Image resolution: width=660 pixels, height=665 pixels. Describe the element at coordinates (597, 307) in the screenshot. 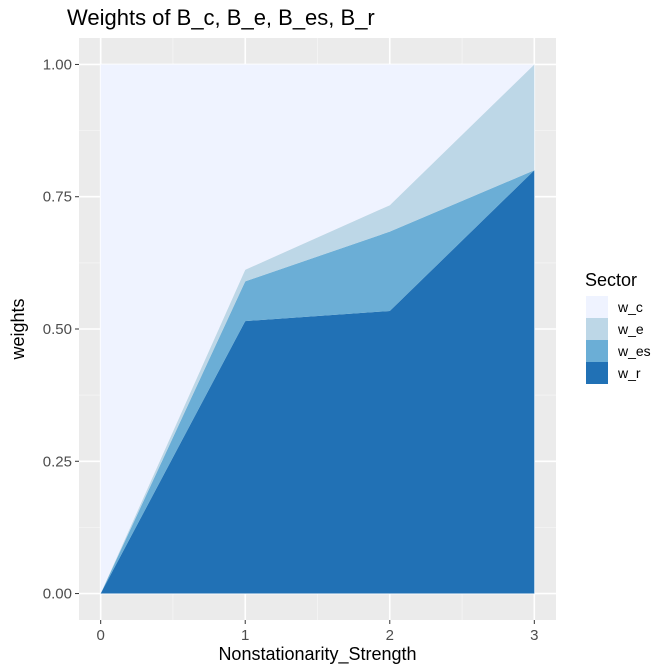

I see `legend-key-w-c` at that location.